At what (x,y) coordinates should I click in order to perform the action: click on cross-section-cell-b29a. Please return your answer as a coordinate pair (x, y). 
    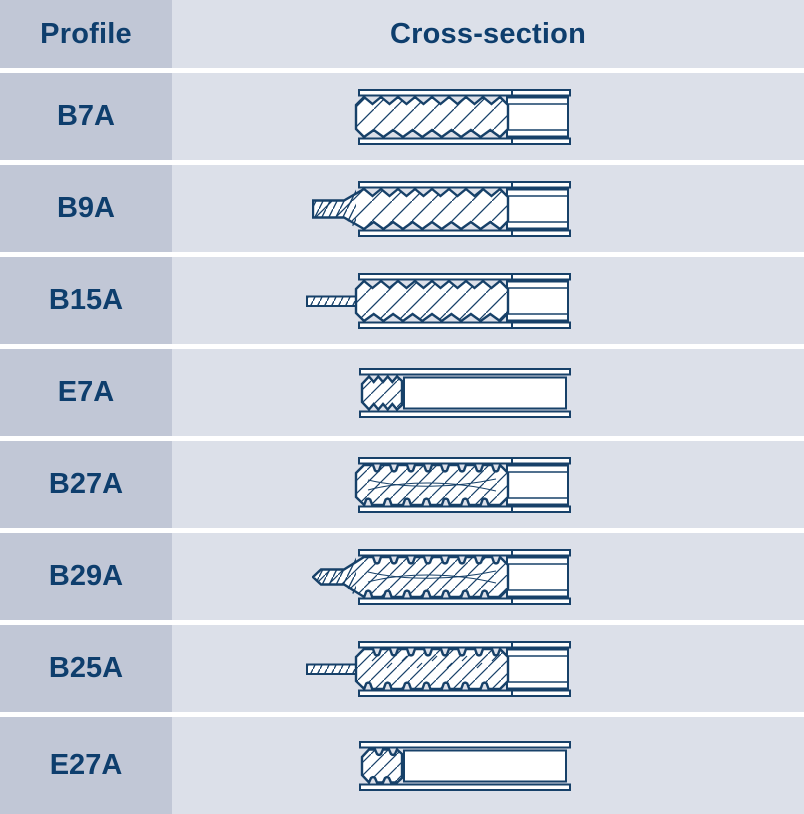
    Looking at the image, I should click on (488, 576).